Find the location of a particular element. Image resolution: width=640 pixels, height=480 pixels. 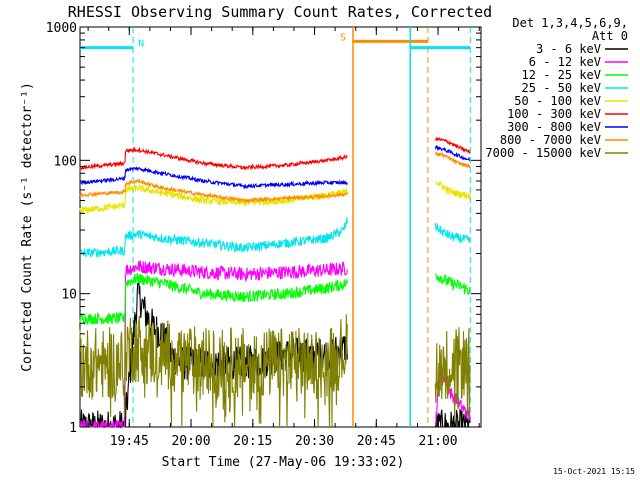

x-tick-label: 19:45 is located at coordinates (129, 441).